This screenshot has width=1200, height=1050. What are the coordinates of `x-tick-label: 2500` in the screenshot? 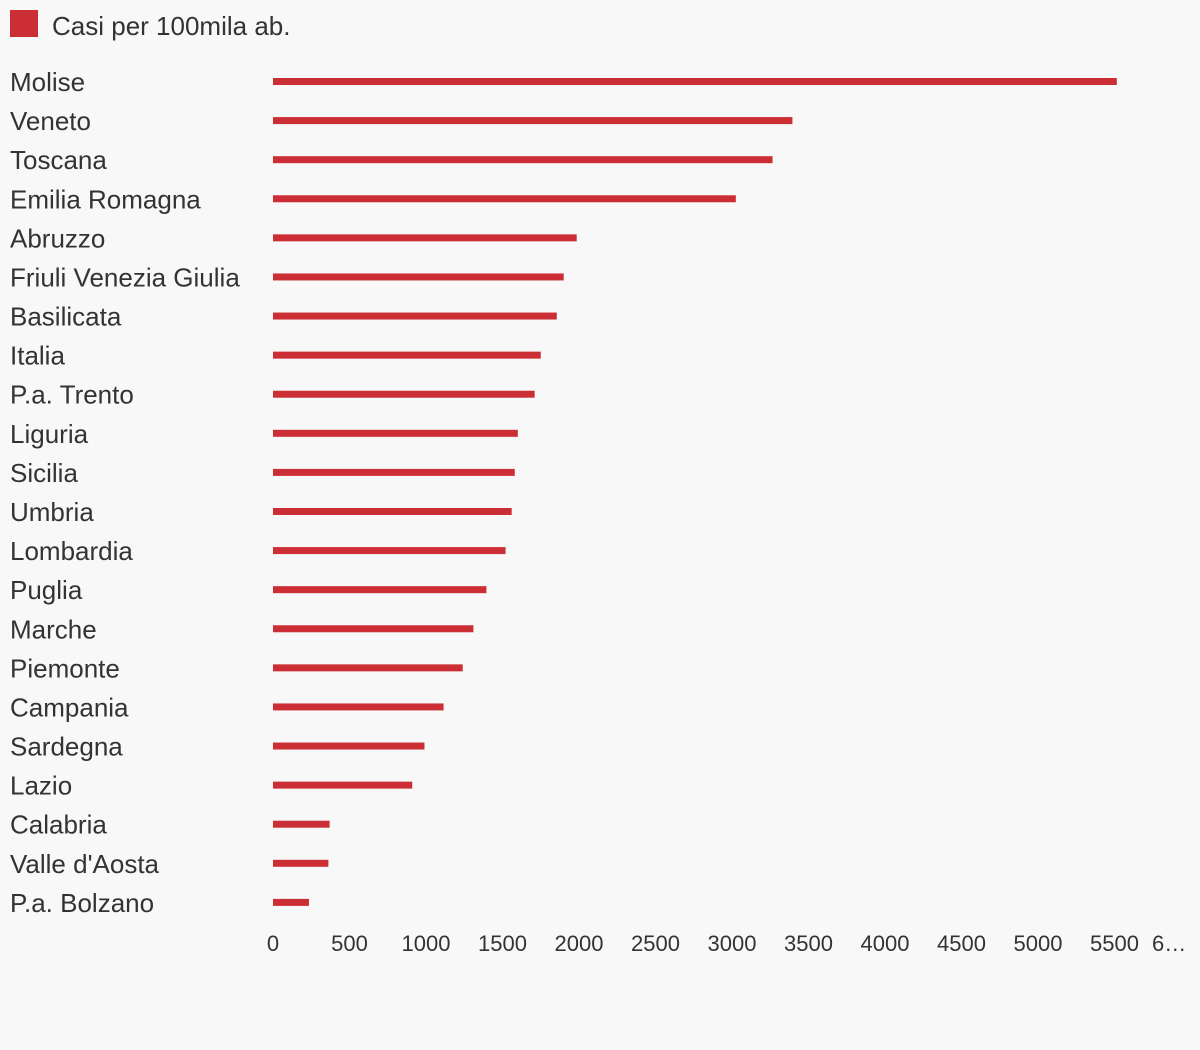 It's located at (655, 943).